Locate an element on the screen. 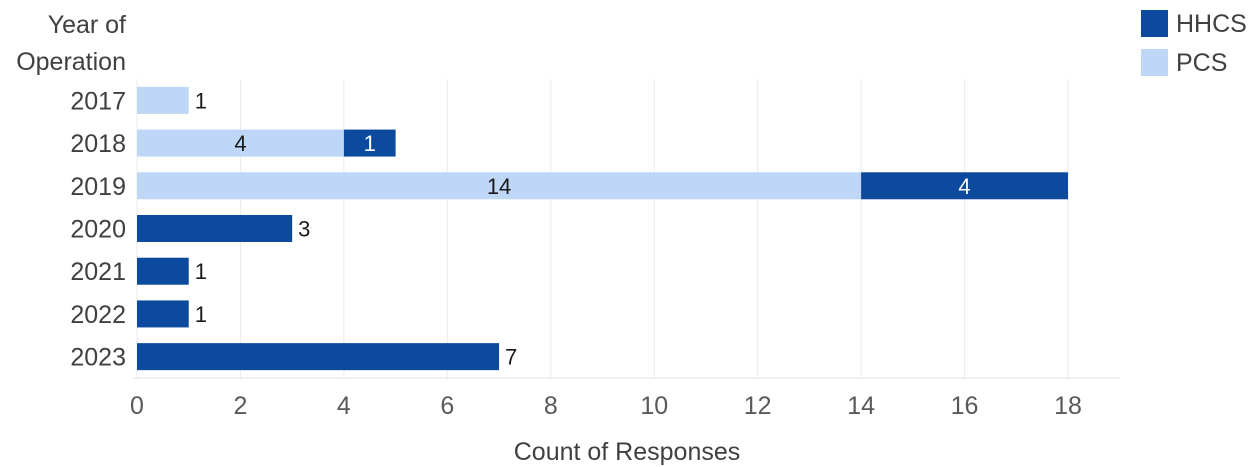 The height and width of the screenshot is (467, 1248). x-tick-label: 18 is located at coordinates (1068, 406).